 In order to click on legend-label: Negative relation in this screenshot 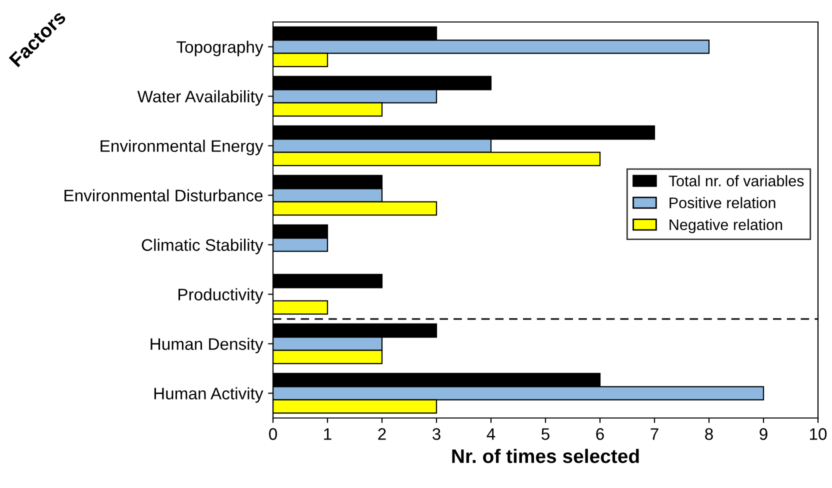, I will do `click(726, 226)`.